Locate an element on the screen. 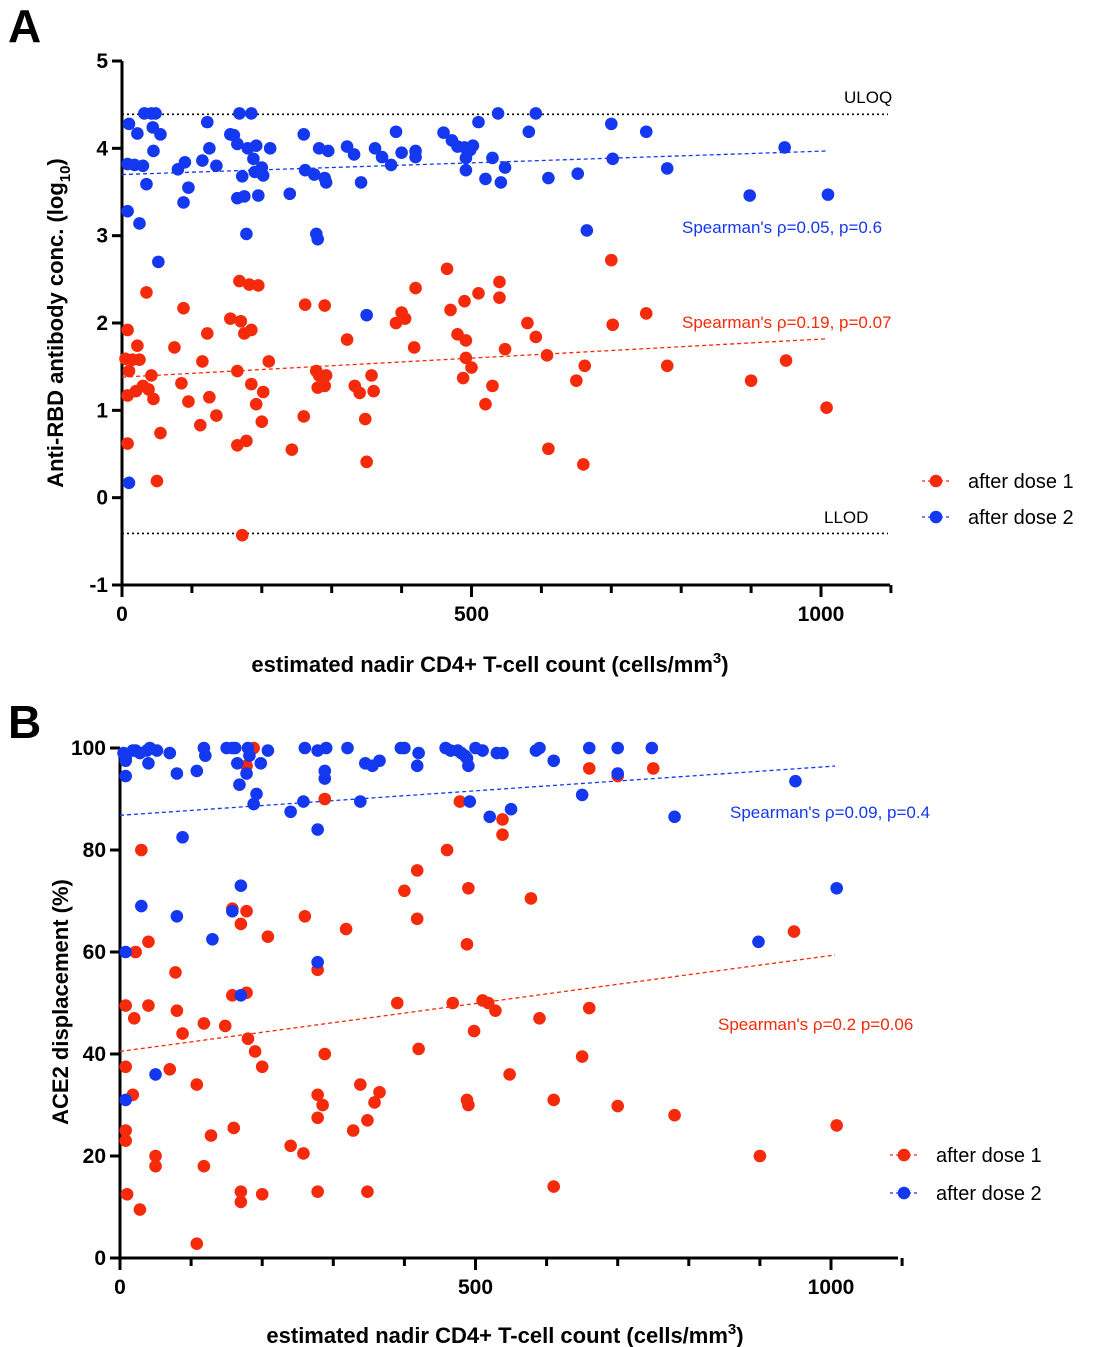  spearman-annotation: Spearman's ρ=0.09, p=0.4 is located at coordinates (830, 812).